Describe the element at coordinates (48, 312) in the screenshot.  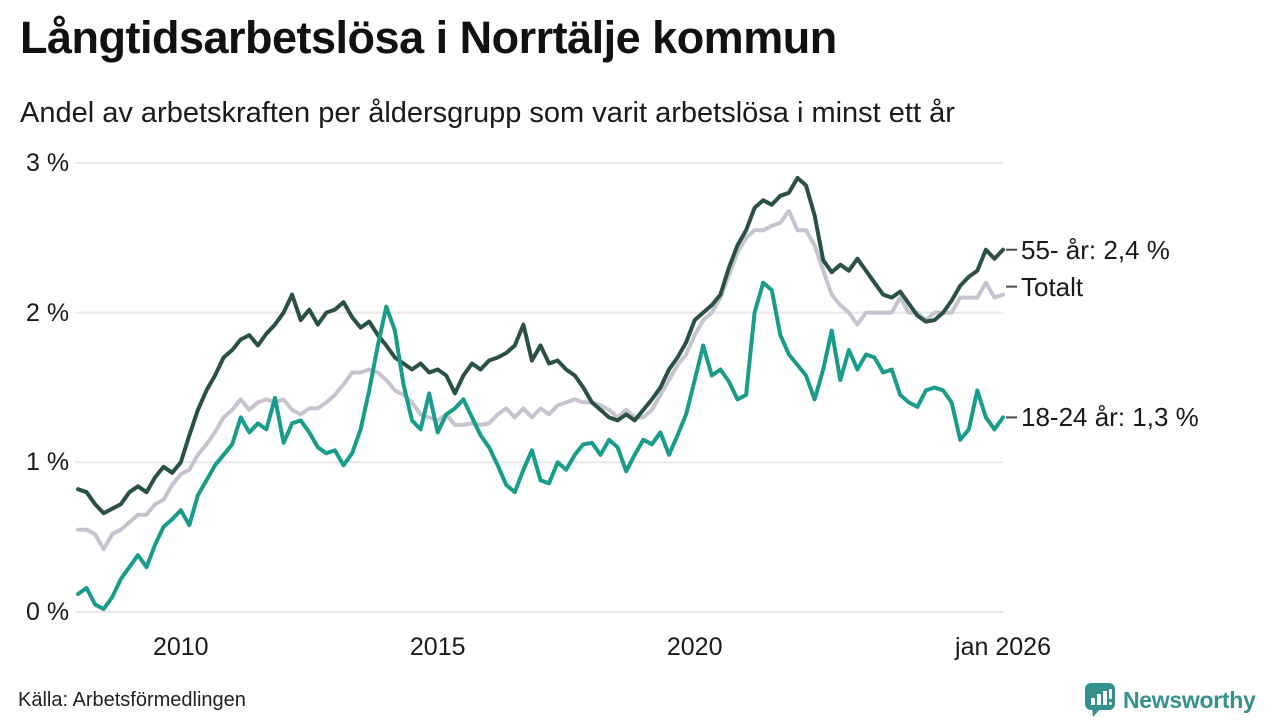
I see `y-tick-1: 2 %` at that location.